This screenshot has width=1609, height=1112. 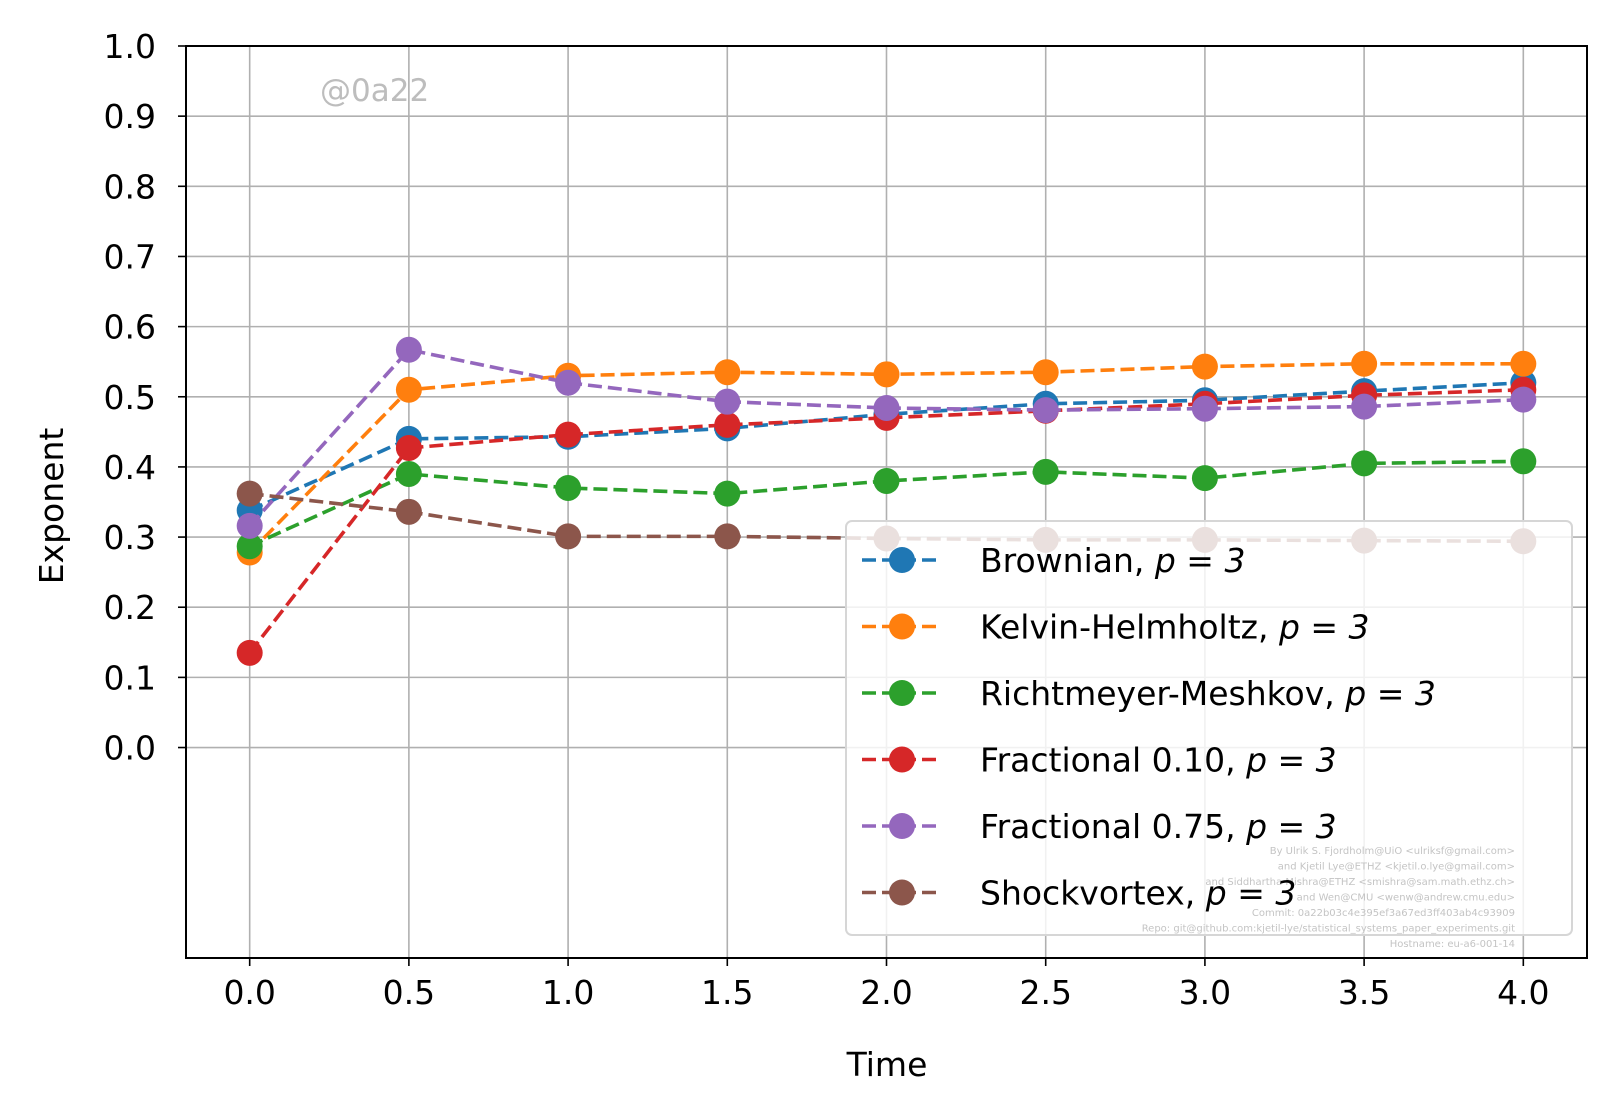 I want to click on legend-name: Kelvin-Helmholtz,, so click(x=1129, y=627).